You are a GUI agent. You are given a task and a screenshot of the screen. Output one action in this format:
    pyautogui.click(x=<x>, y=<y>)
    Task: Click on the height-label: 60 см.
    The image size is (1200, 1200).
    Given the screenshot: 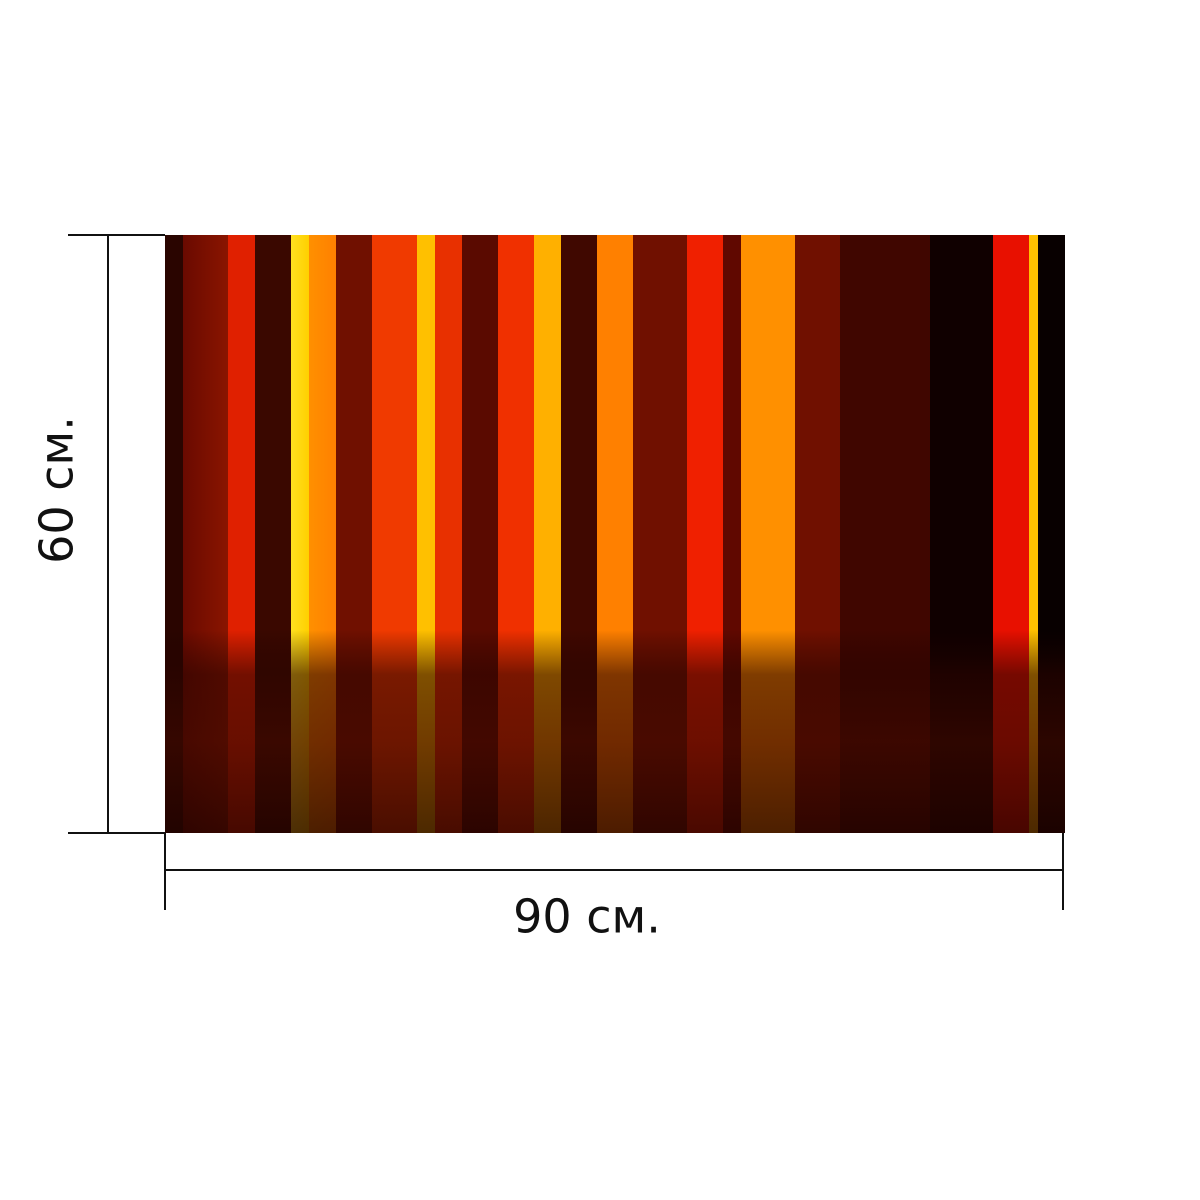 What is the action you would take?
    pyautogui.click(x=57, y=490)
    